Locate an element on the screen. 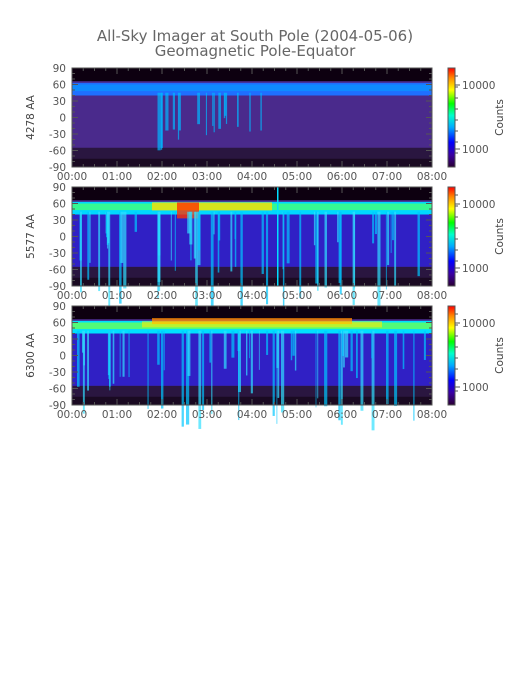 The image size is (510, 680). y-tick-label: 30 is located at coordinates (59, 221).